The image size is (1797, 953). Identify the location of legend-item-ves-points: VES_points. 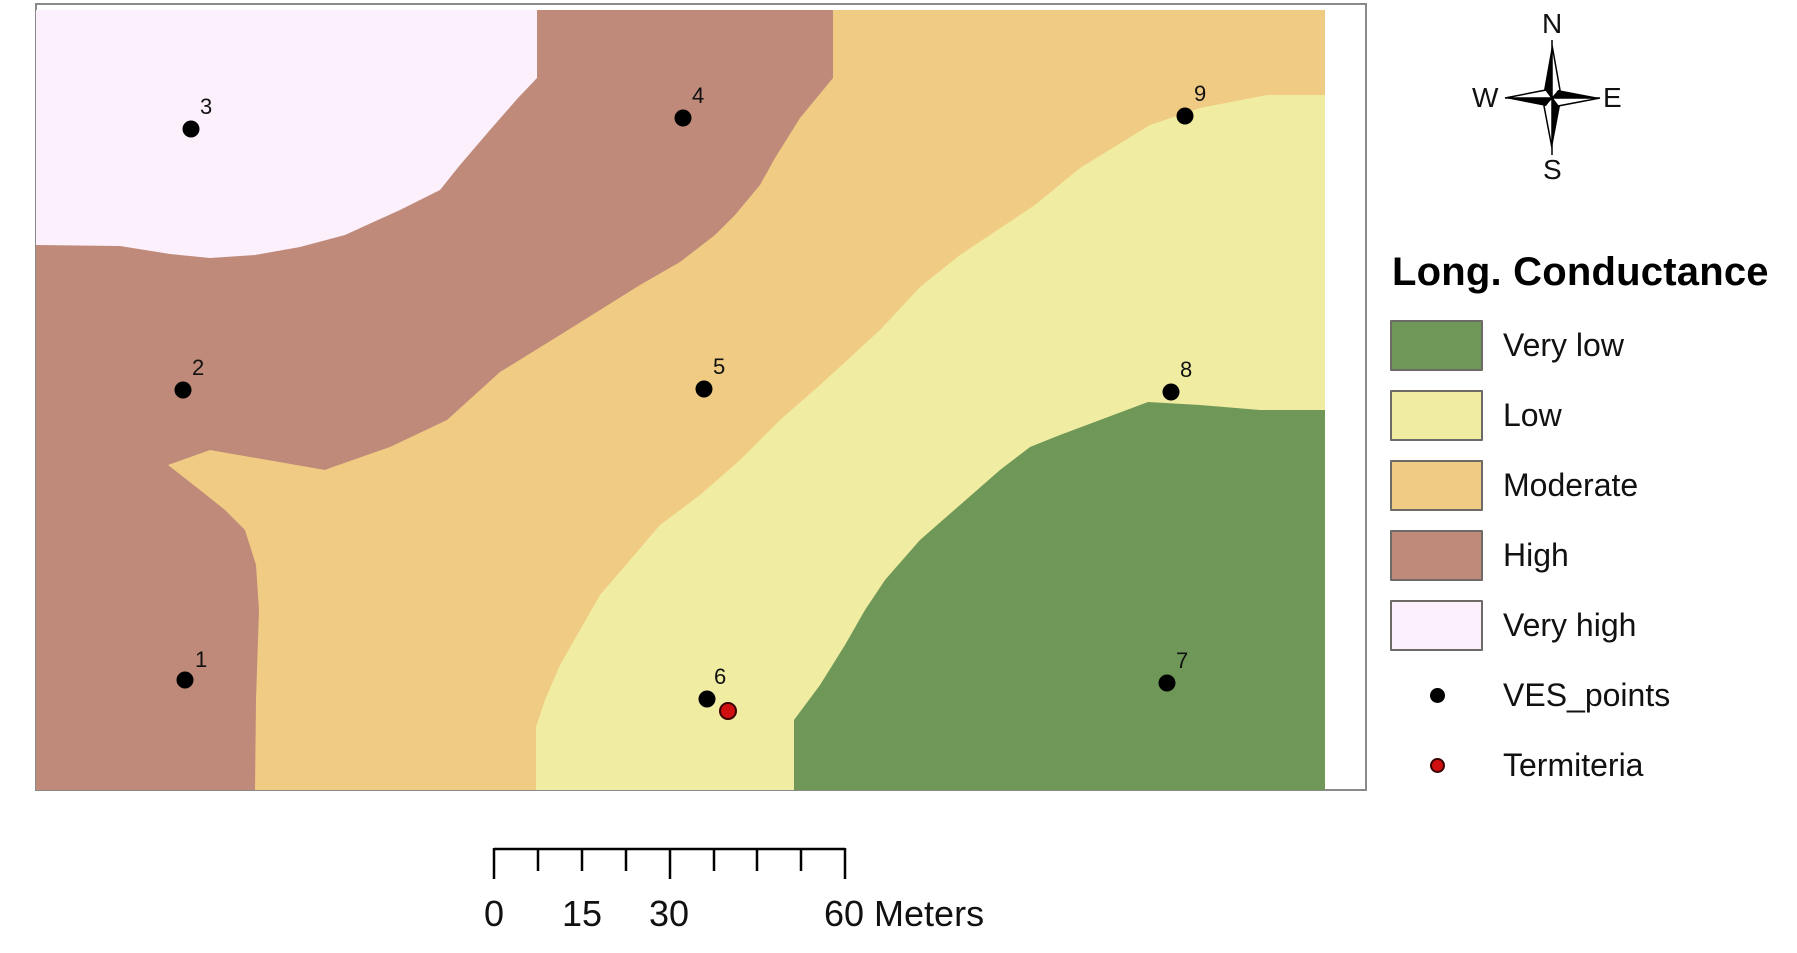
(1530, 695).